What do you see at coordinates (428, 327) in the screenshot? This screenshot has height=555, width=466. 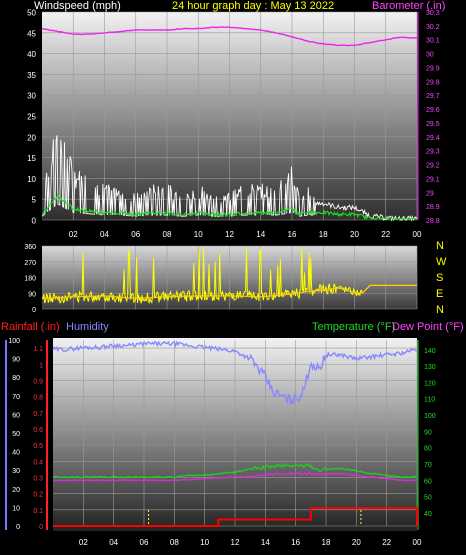 I see `dewpoint-title: Dew Point (°F)` at bounding box center [428, 327].